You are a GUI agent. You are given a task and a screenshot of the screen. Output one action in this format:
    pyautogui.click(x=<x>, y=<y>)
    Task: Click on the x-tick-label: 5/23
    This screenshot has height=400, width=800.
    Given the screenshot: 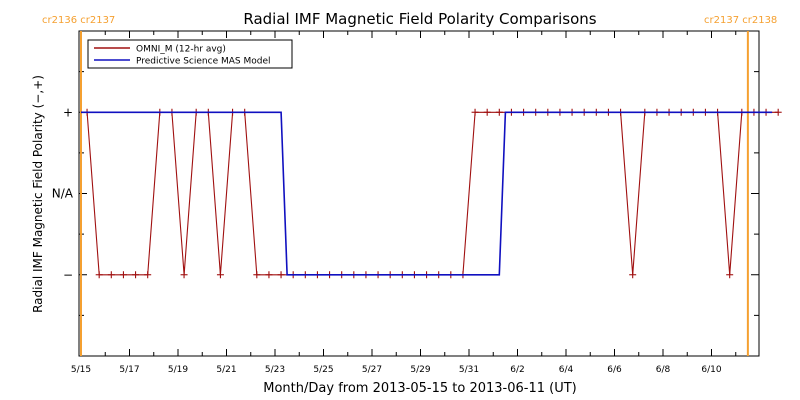 What is the action you would take?
    pyautogui.click(x=275, y=370)
    